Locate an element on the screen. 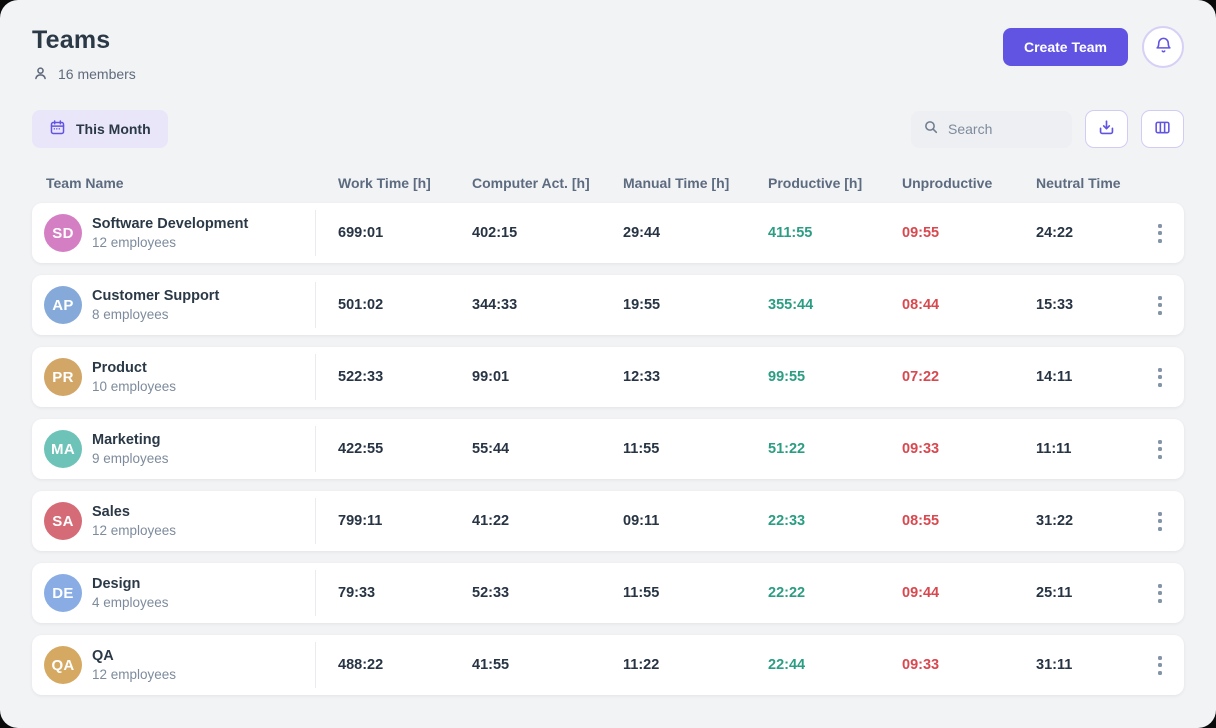 The image size is (1216, 728). neutral-time-value: 25:11 is located at coordinates (1054, 593).